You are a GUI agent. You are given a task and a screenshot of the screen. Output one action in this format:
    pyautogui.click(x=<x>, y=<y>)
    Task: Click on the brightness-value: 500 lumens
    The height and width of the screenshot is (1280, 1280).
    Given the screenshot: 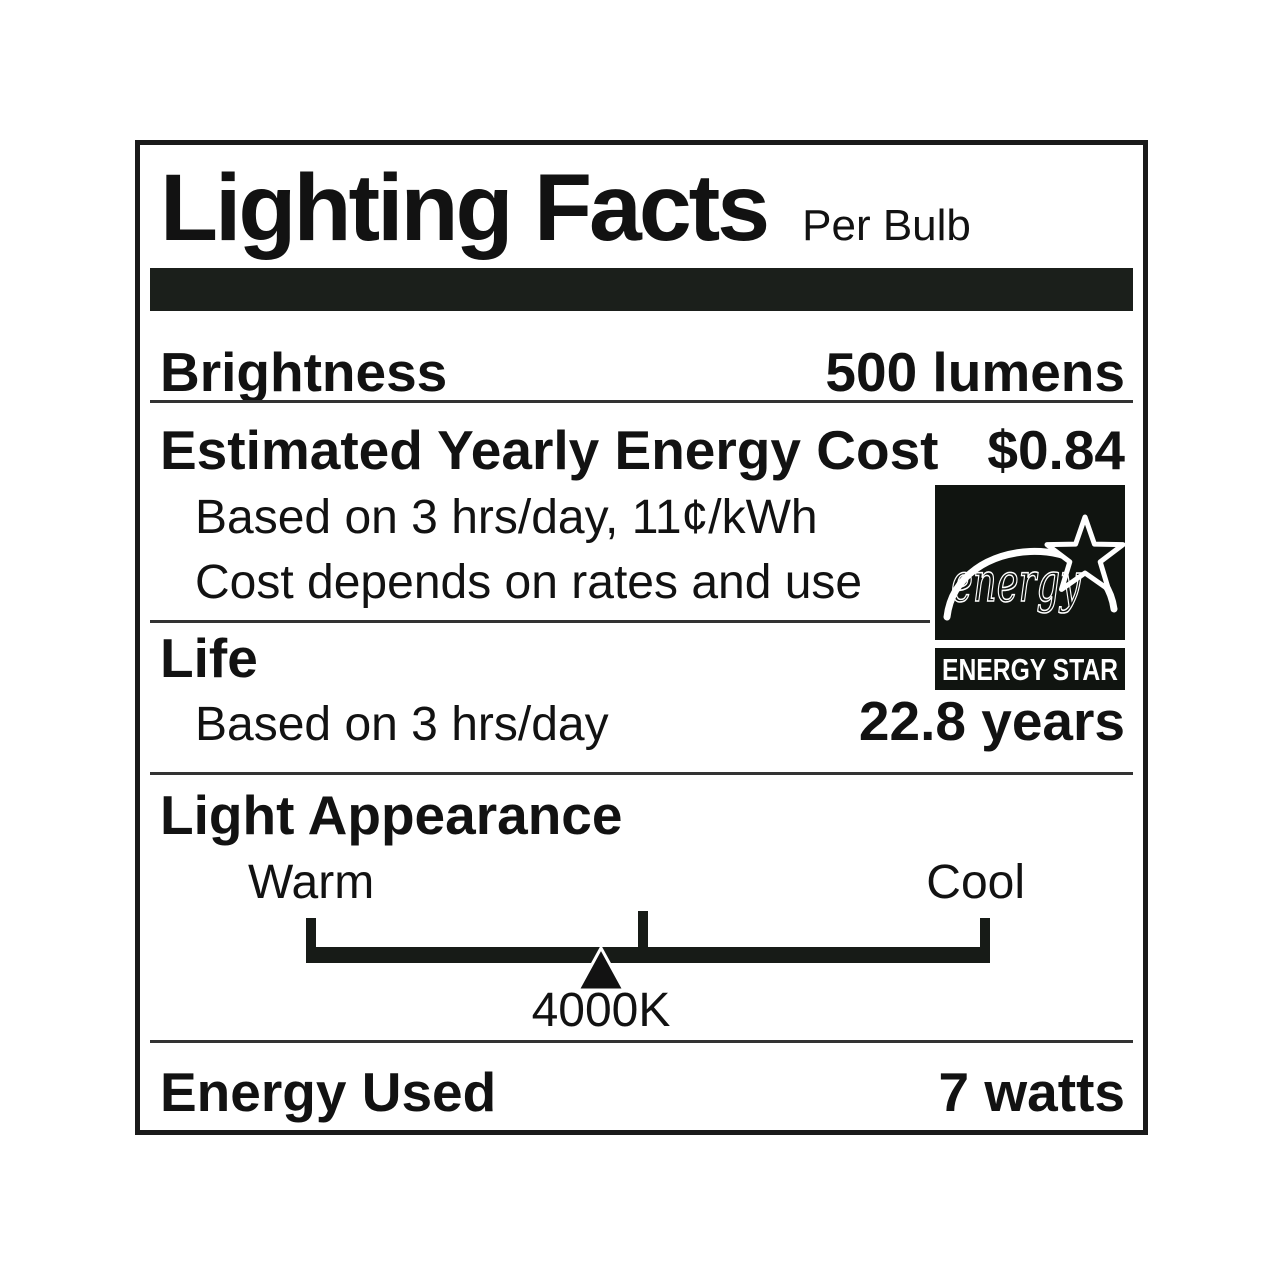 What is the action you would take?
    pyautogui.click(x=975, y=372)
    